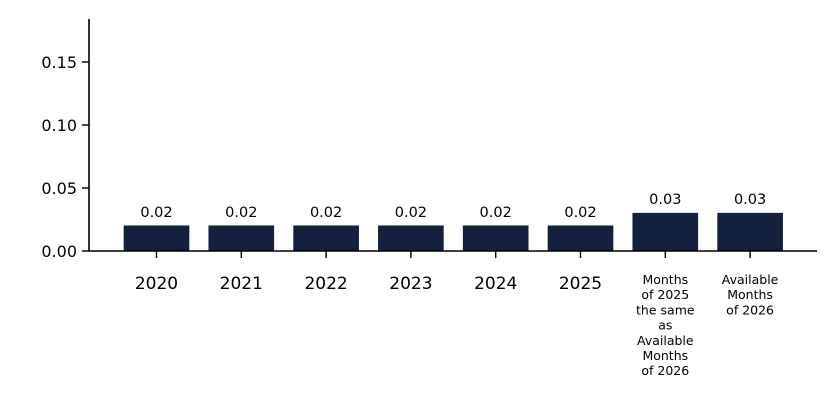 This screenshot has width=837, height=413. What do you see at coordinates (59, 62) in the screenshot?
I see `y-tick-label: 0.15` at bounding box center [59, 62].